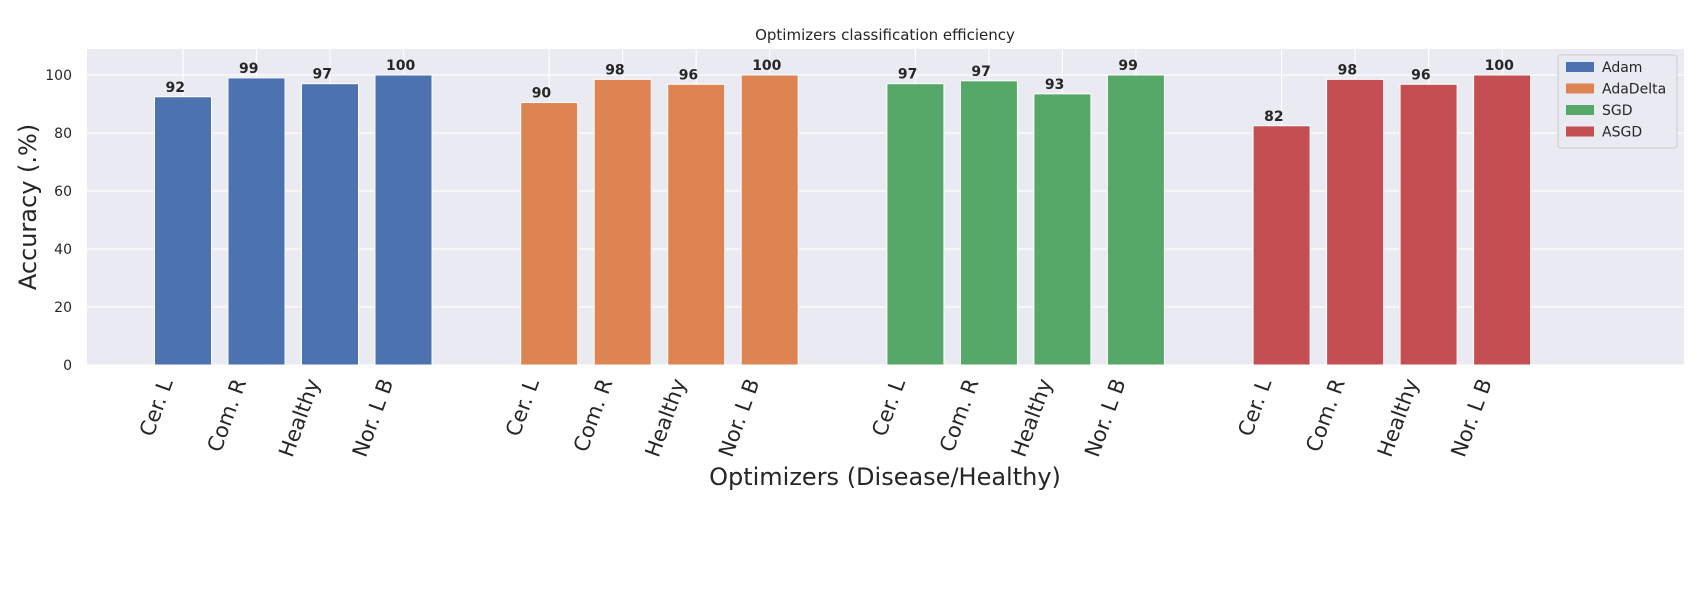 Image resolution: width=1697 pixels, height=594 pixels. Describe the element at coordinates (63, 192) in the screenshot. I see `y-tick-label: 60` at that location.